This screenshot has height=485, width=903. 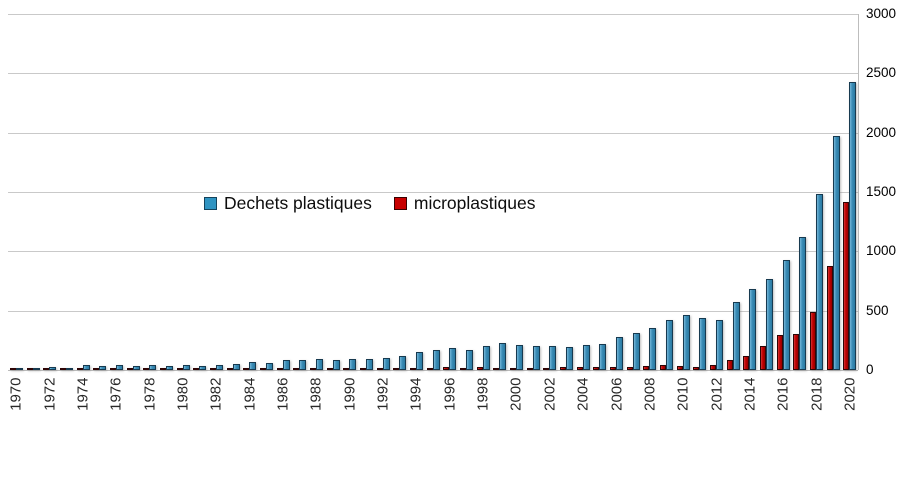 I want to click on year-group-2014, so click(x=750, y=192).